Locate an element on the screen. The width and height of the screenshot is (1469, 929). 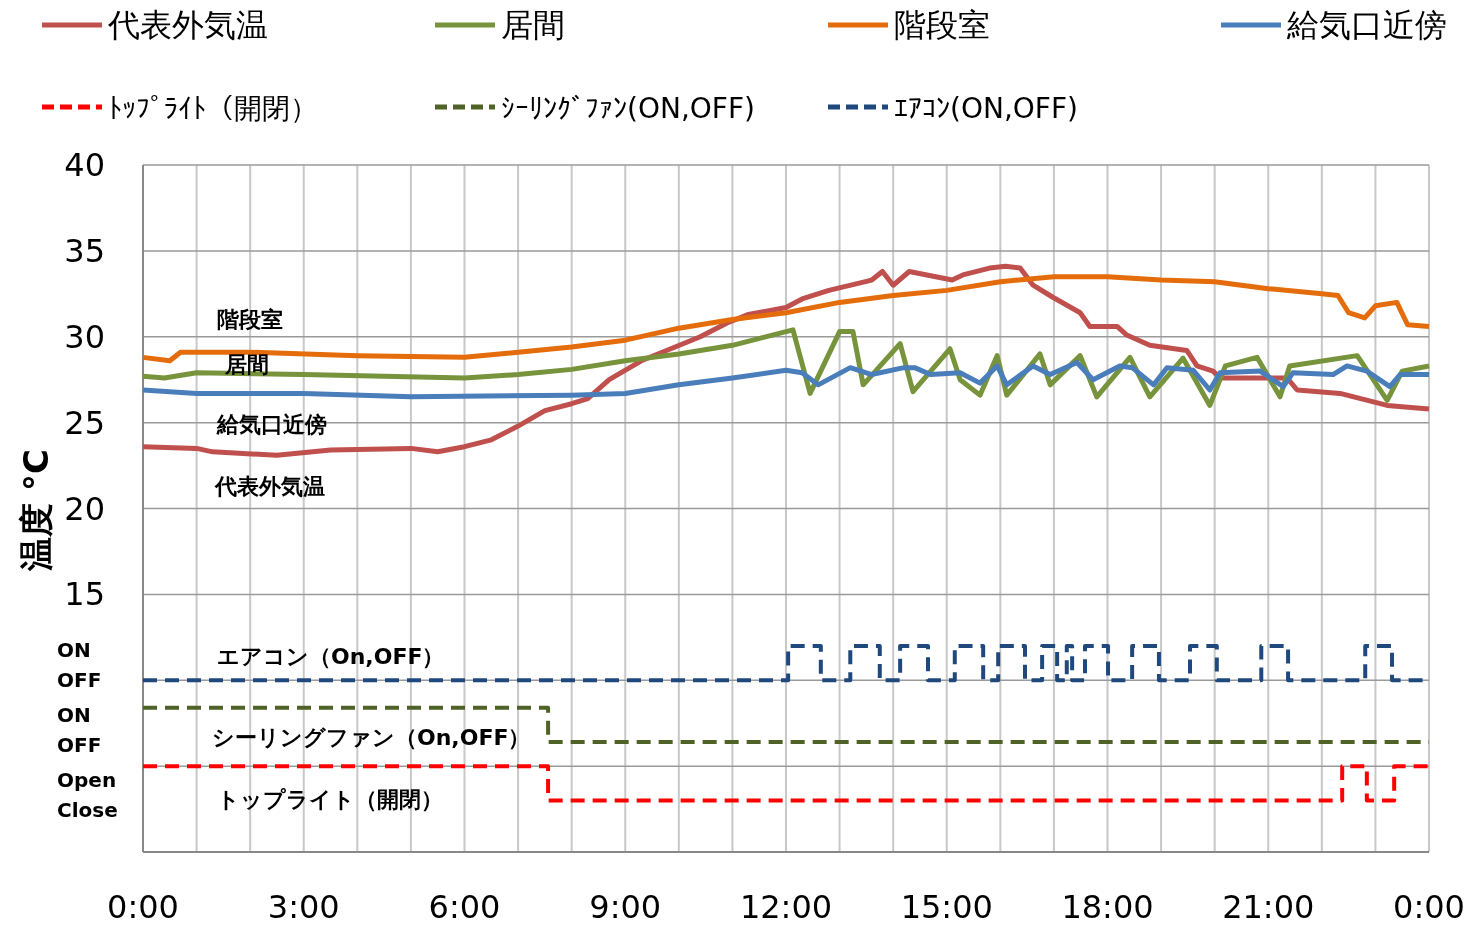
y-tick-label: 30 is located at coordinates (84, 336).